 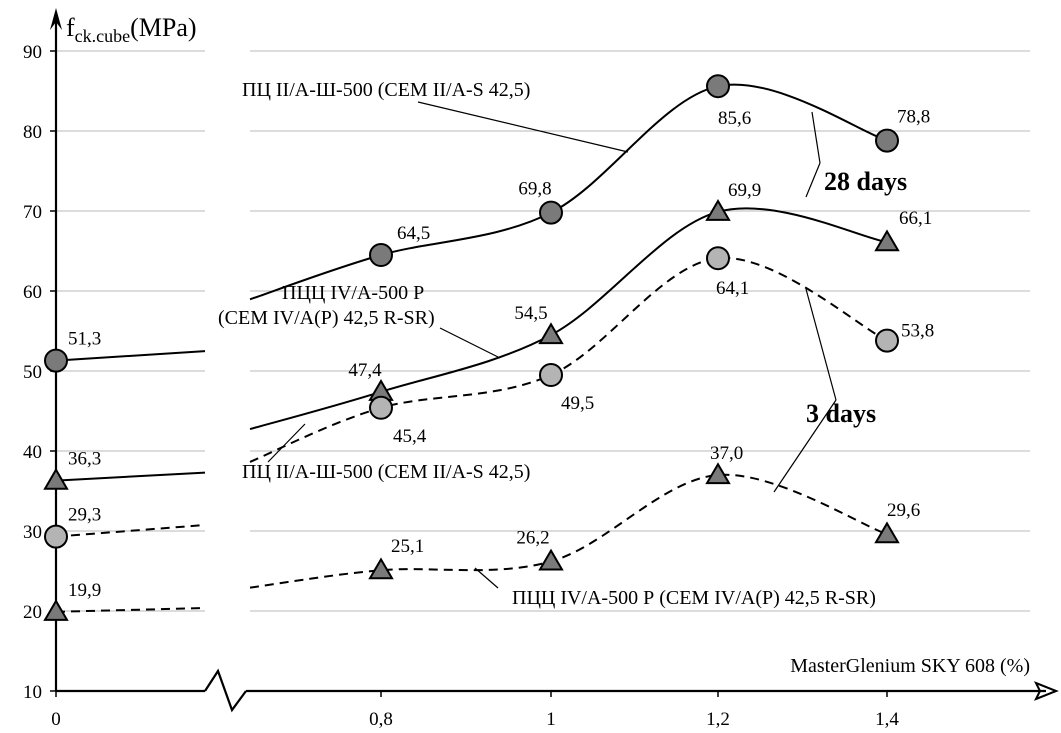 I want to click on y-tick-label: 50, so click(x=32, y=372).